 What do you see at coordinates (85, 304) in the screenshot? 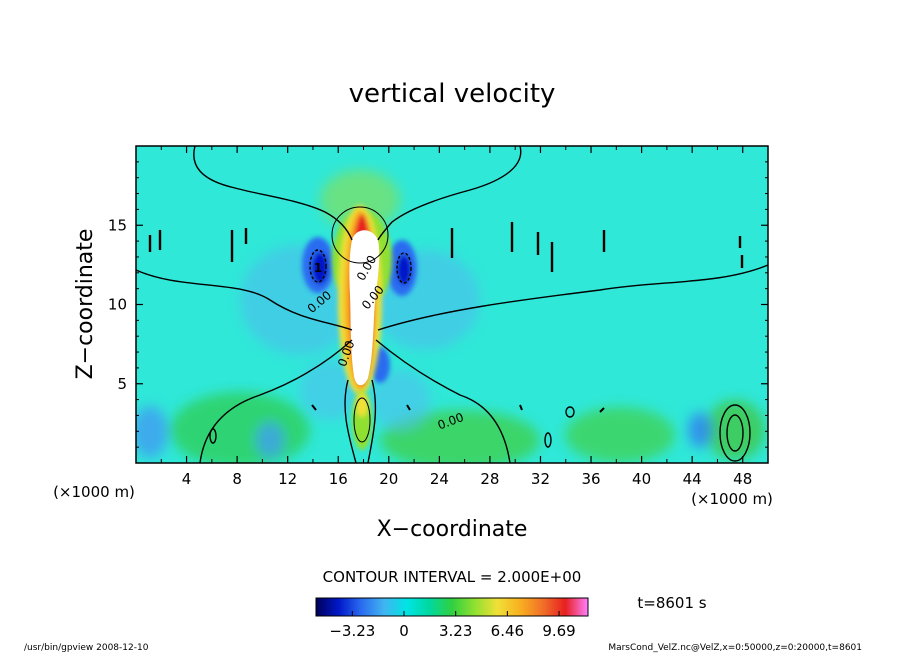
I see `y-axis-label: Z−coordinate` at bounding box center [85, 304].